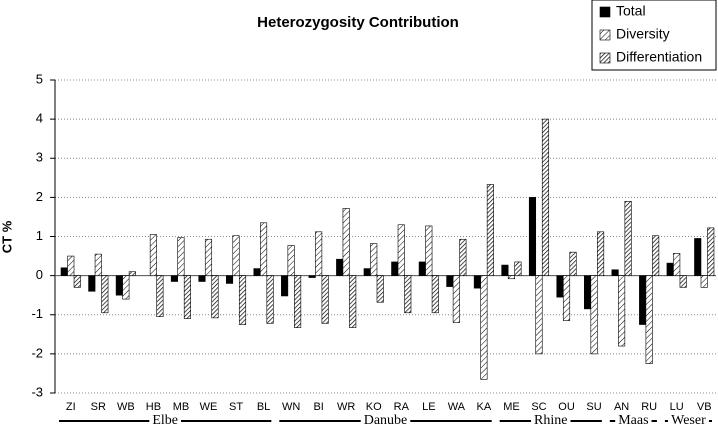 The width and height of the screenshot is (718, 428). Describe the element at coordinates (484, 407) in the screenshot. I see `x-tick-label: KA` at that location.